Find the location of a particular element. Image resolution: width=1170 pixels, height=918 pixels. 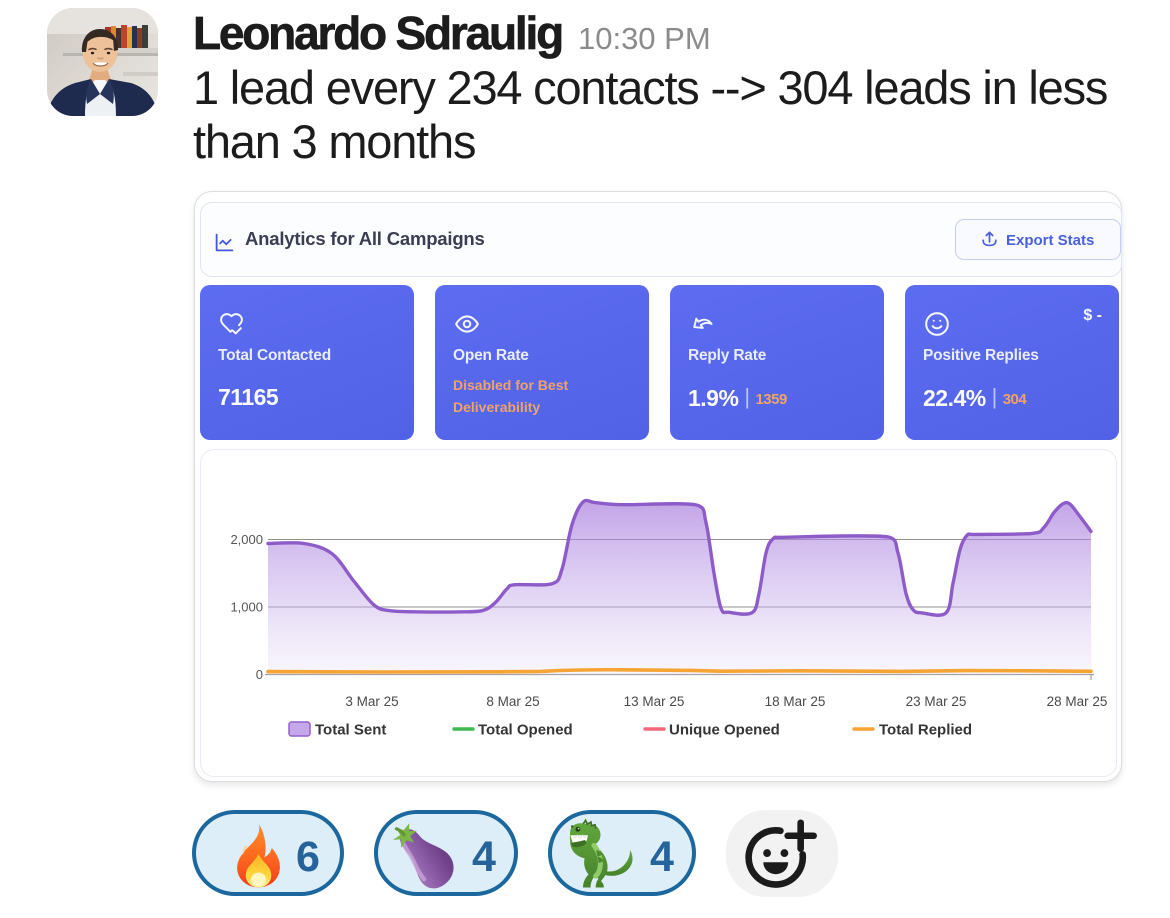

svg-text: 8 Mar 25 is located at coordinates (512, 701).